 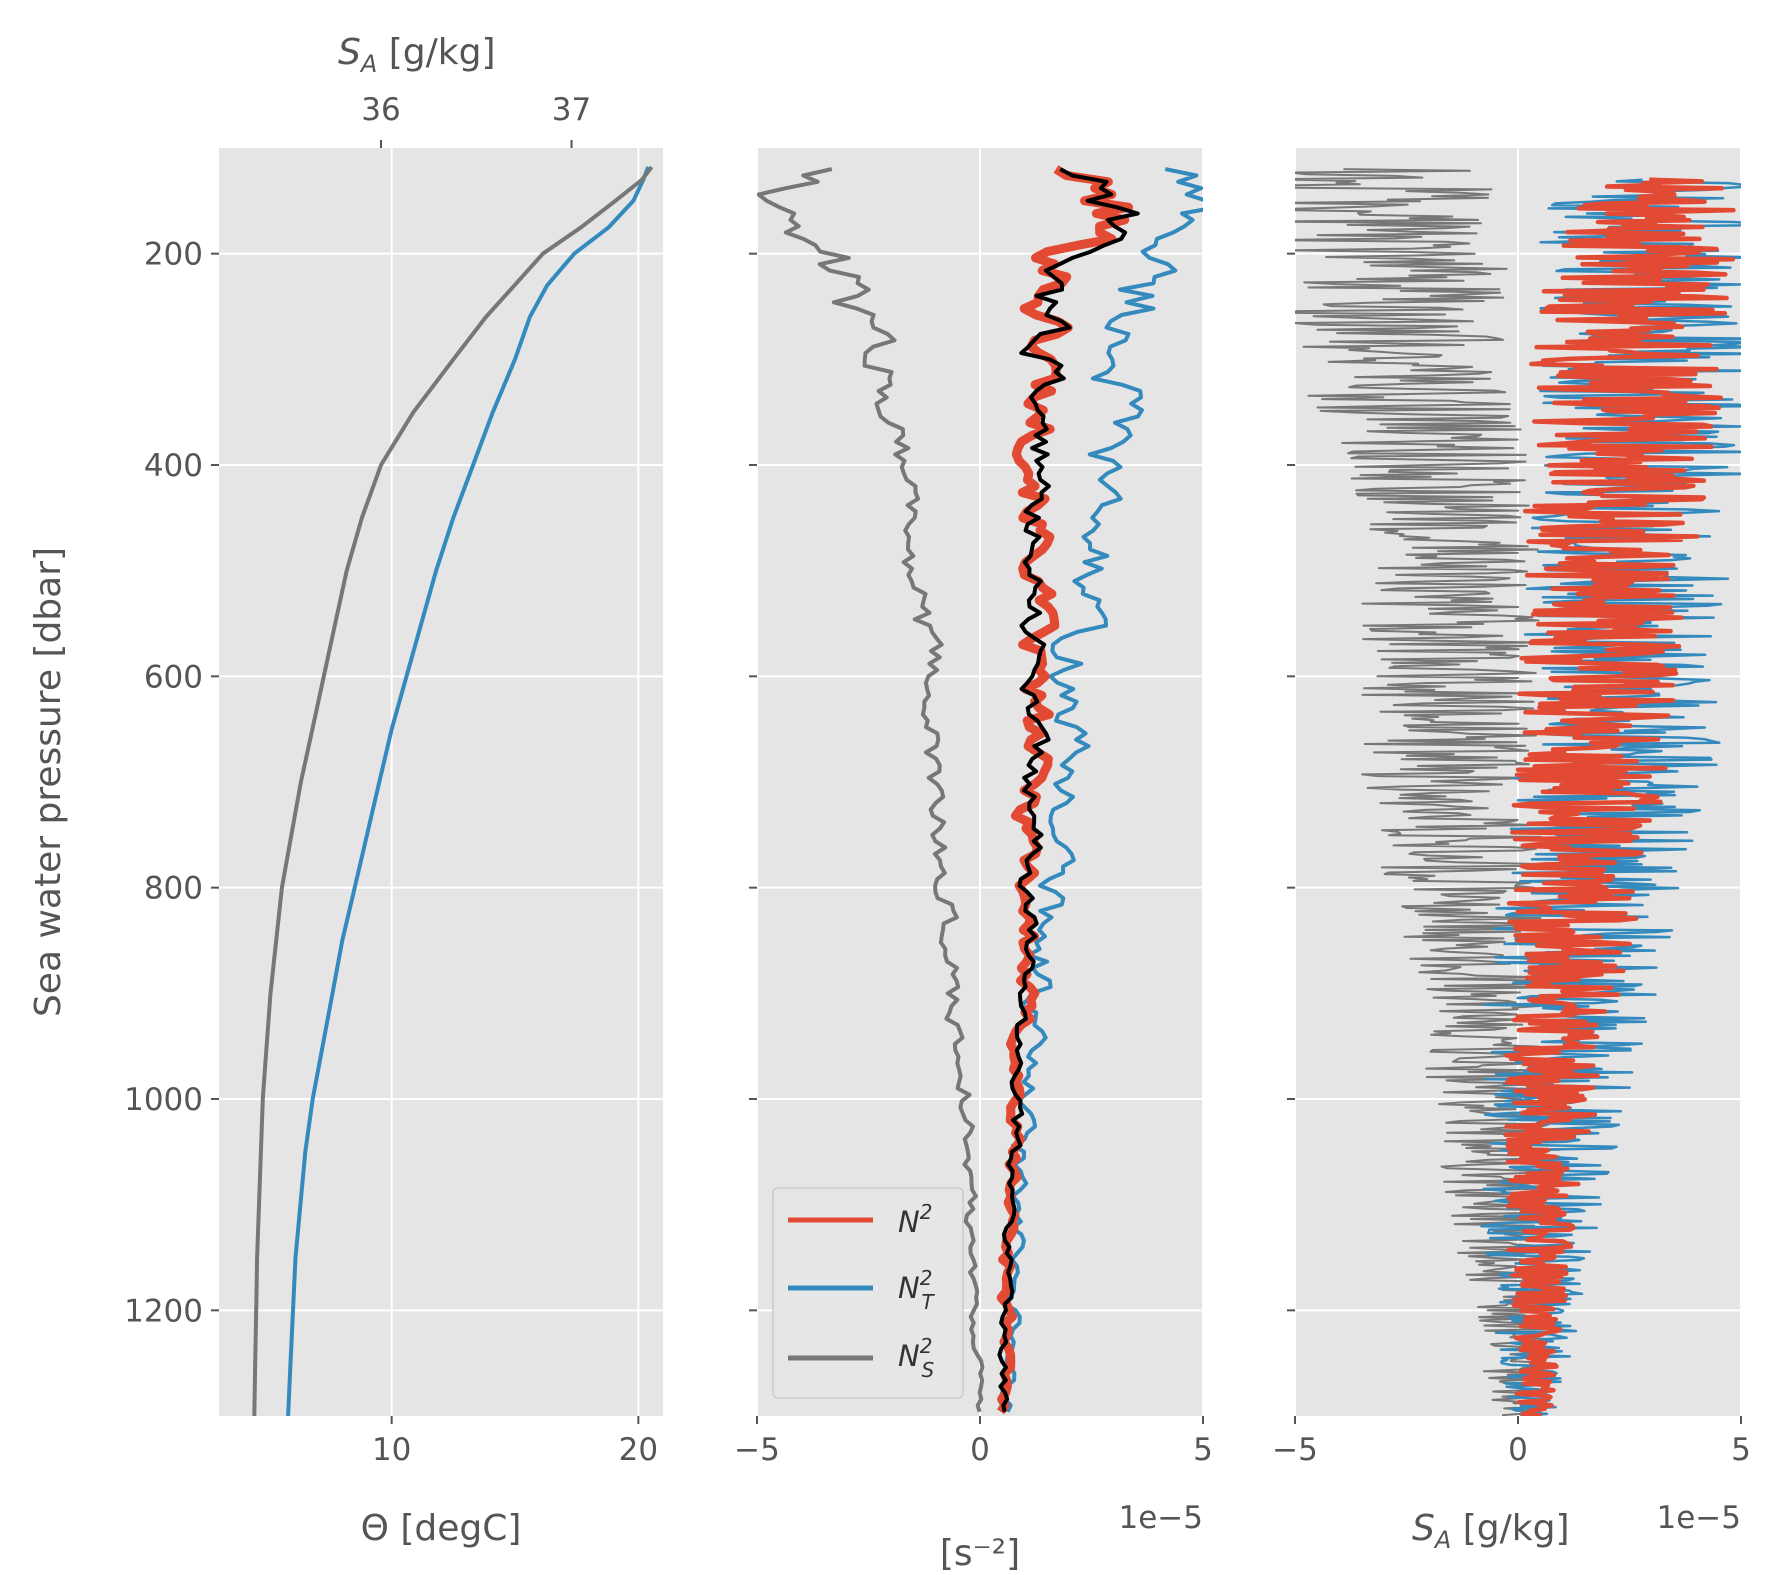 What do you see at coordinates (48, 782) in the screenshot?
I see `y-axis-label: Sea water pressure [dbar]` at bounding box center [48, 782].